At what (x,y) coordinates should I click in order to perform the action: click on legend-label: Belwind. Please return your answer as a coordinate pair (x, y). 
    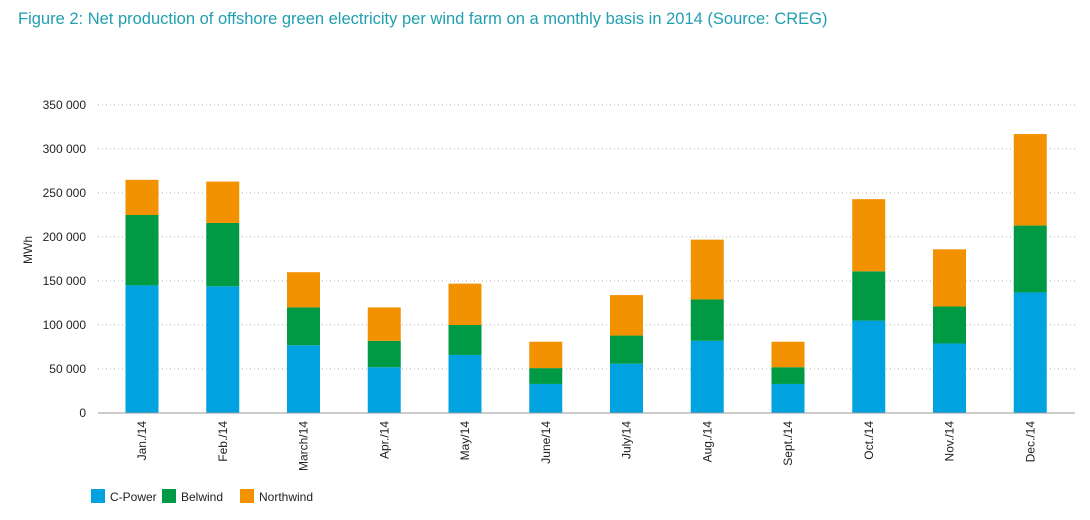
    Looking at the image, I should click on (202, 497).